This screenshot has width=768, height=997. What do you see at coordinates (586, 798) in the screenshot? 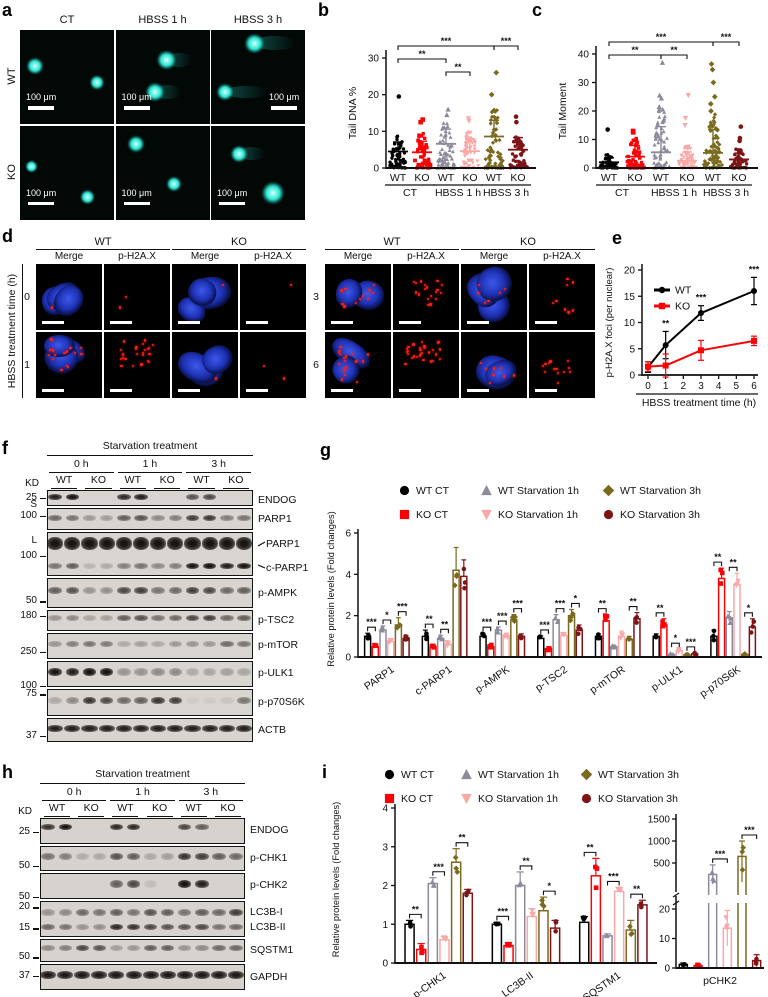
I see `legend-marker-circle` at bounding box center [586, 798].